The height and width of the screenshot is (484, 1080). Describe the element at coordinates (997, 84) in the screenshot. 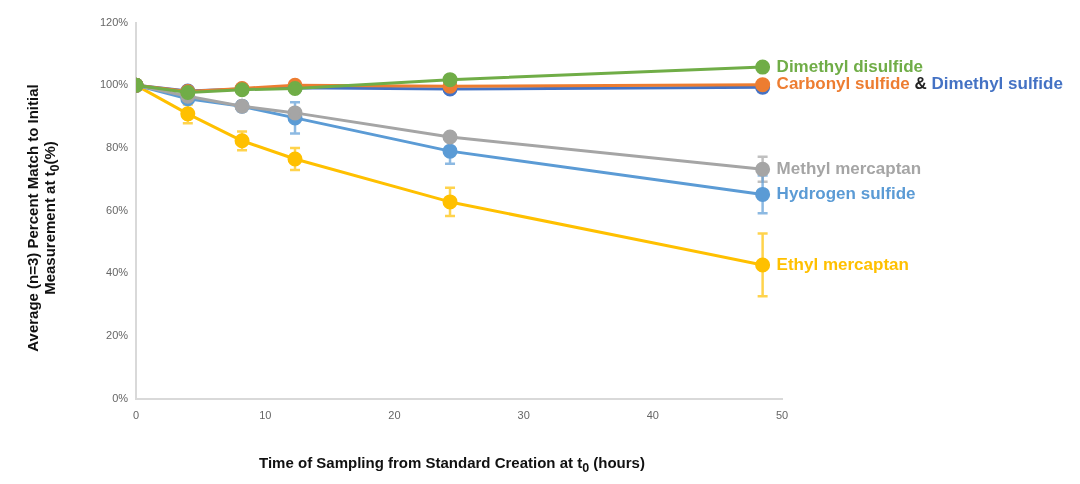

I see `text: Dimethyl sulfide` at that location.